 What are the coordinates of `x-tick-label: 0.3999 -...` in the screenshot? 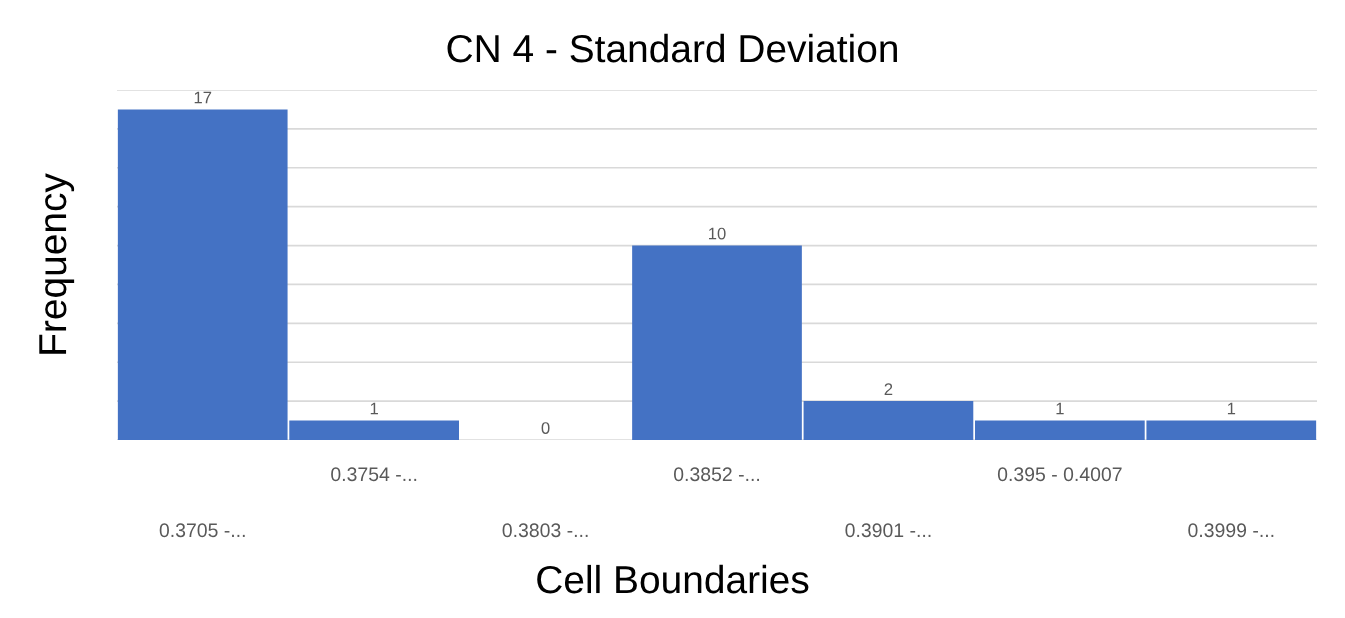 It's located at (1231, 530).